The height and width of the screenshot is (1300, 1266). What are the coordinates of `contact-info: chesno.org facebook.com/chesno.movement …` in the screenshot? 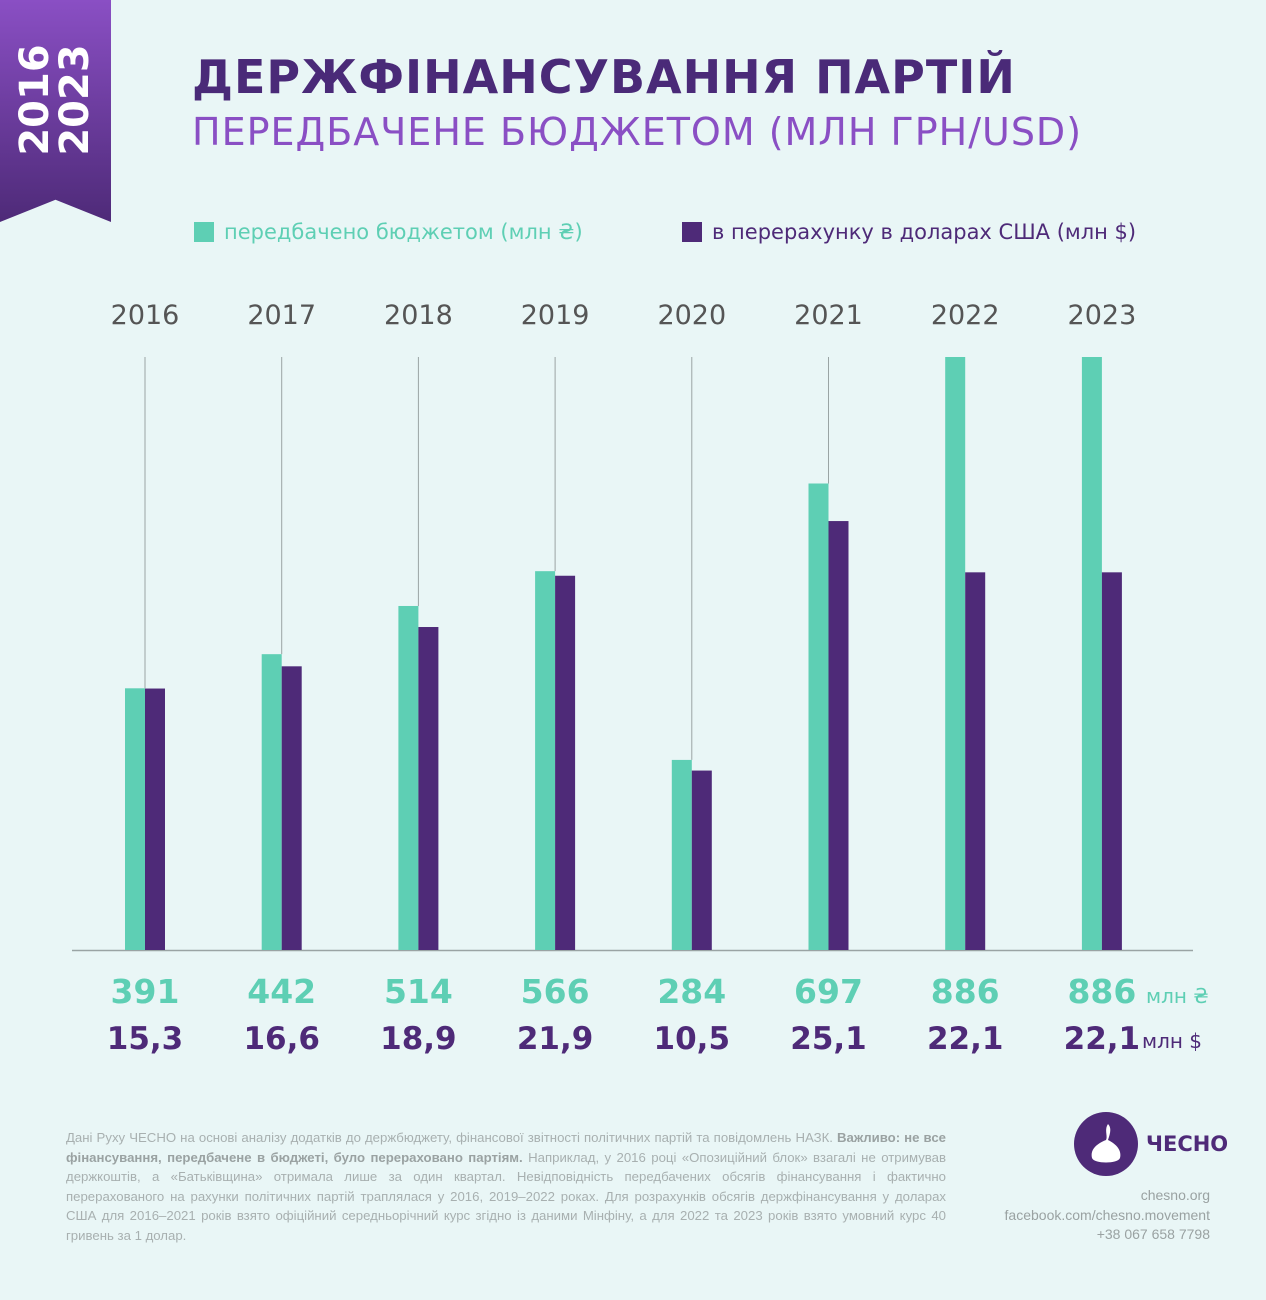 It's located at (1107, 1215).